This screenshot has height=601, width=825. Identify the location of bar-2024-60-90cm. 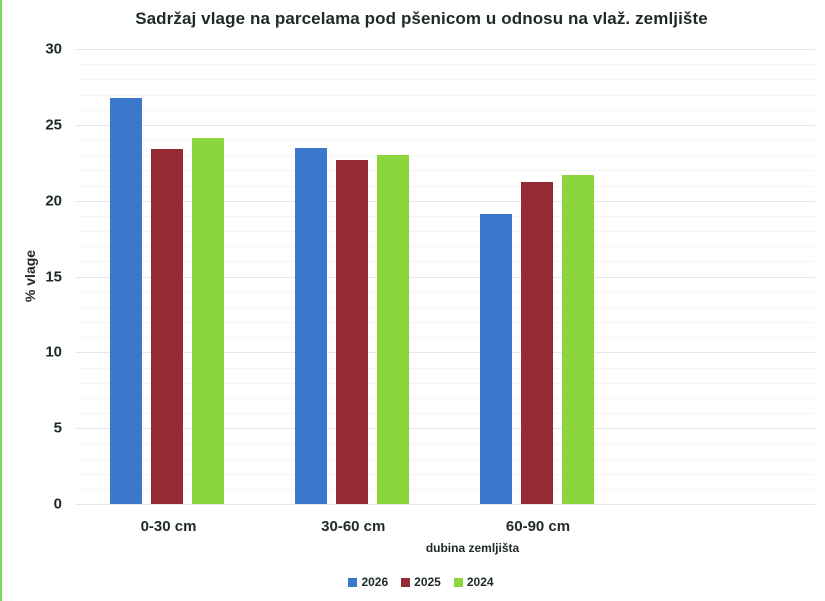
(577, 339).